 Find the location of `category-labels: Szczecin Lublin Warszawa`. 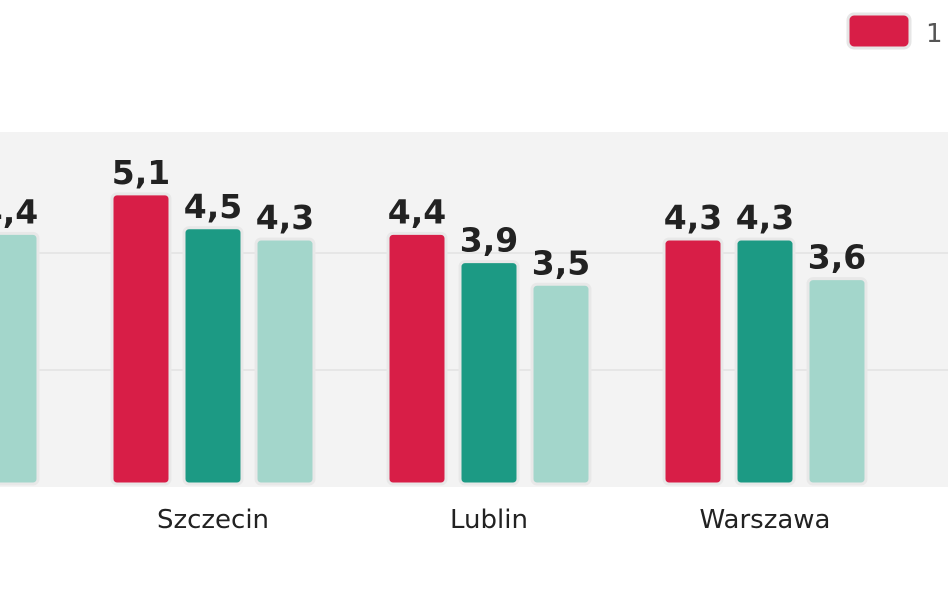

category-labels: Szczecin Lublin Warszawa is located at coordinates (494, 520).